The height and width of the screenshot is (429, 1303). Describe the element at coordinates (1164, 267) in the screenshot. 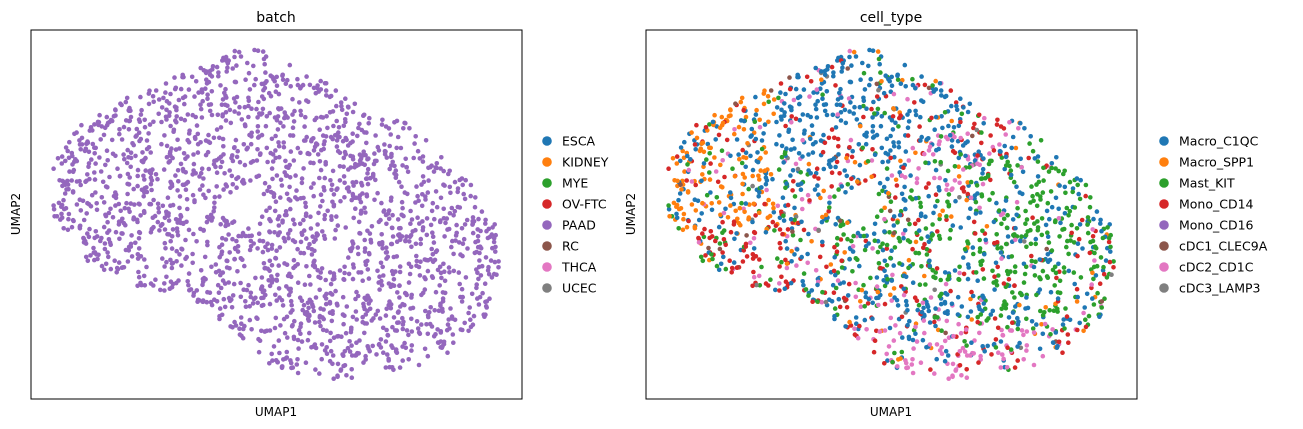

I see `legend-marker` at that location.